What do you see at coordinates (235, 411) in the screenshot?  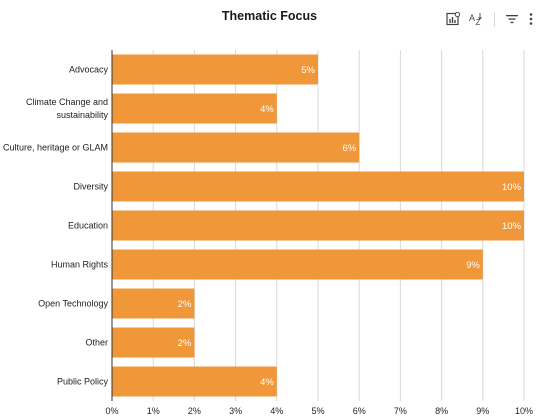 I see `x-tick-label: 3%` at bounding box center [235, 411].